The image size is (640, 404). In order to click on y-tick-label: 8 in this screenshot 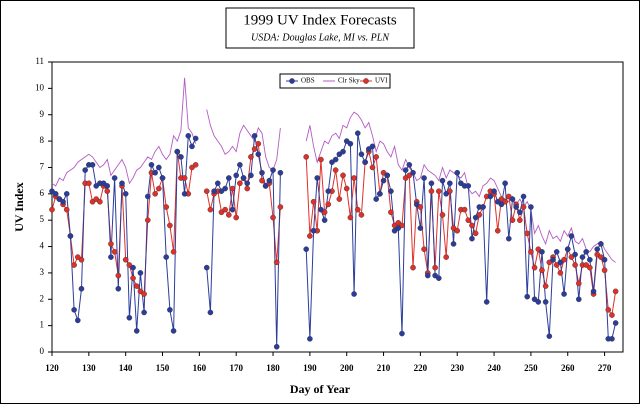, I will do `click(42, 140)`.